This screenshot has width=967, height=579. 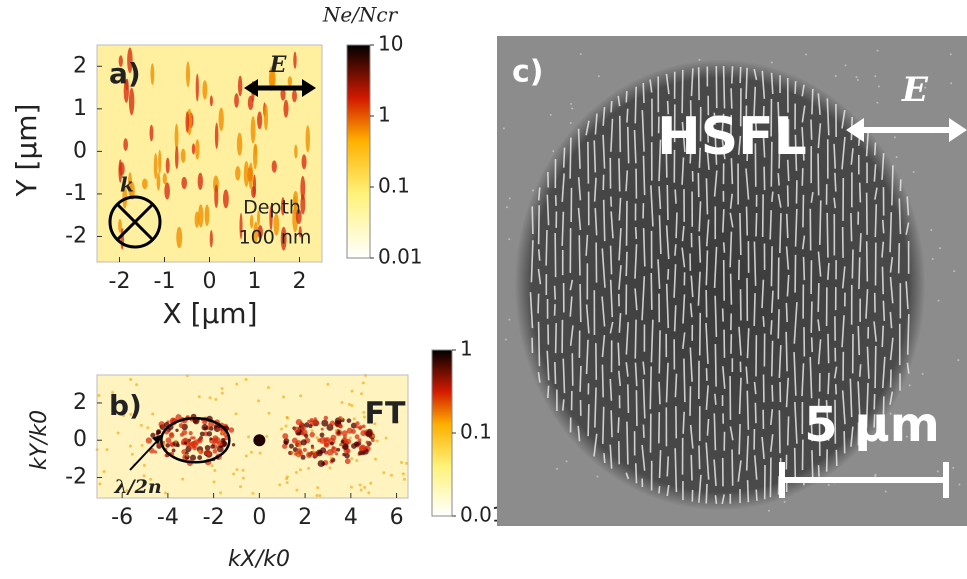 I want to click on pointer-head, so click(x=157, y=439).